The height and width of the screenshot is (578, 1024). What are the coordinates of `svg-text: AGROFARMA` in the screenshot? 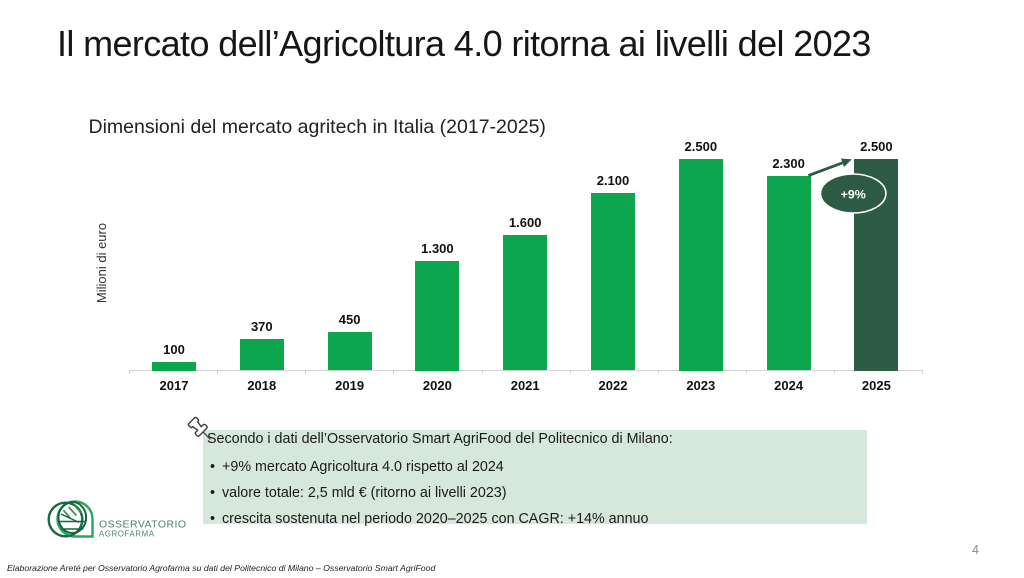 It's located at (127, 534).